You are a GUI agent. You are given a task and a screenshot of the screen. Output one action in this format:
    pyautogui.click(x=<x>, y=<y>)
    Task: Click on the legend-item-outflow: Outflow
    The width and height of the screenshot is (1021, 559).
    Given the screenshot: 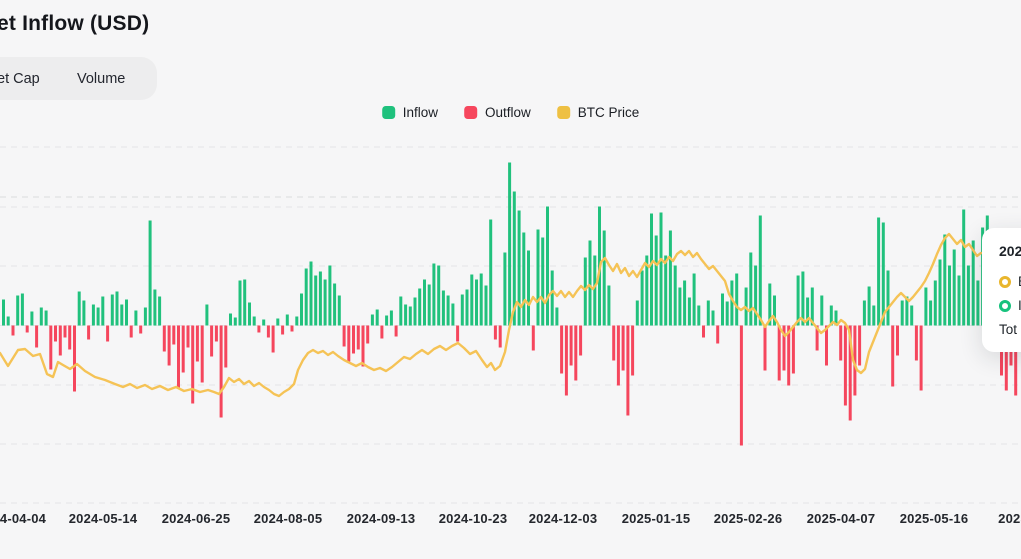 What is the action you would take?
    pyautogui.click(x=497, y=112)
    